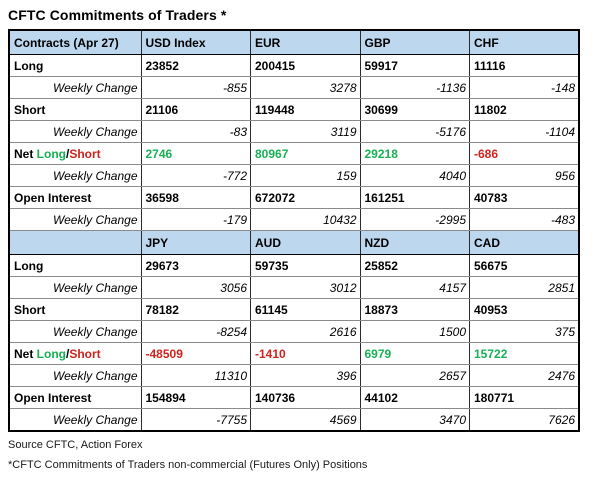  Describe the element at coordinates (524, 353) in the screenshot. I see `cell-value: 15722` at that location.